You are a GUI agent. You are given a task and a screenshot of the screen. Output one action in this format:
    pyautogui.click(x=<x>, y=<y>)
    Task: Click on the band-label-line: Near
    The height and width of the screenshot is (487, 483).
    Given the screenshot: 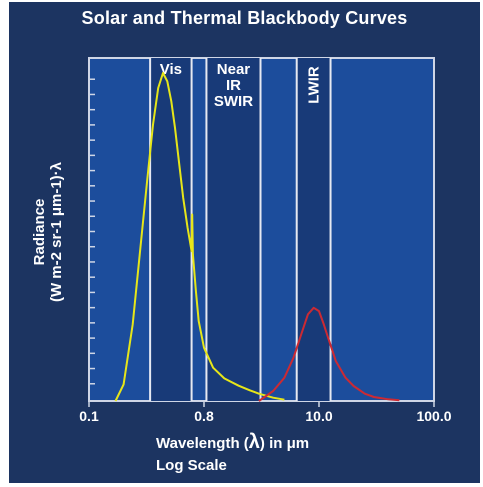 What is the action you would take?
    pyautogui.click(x=234, y=69)
    